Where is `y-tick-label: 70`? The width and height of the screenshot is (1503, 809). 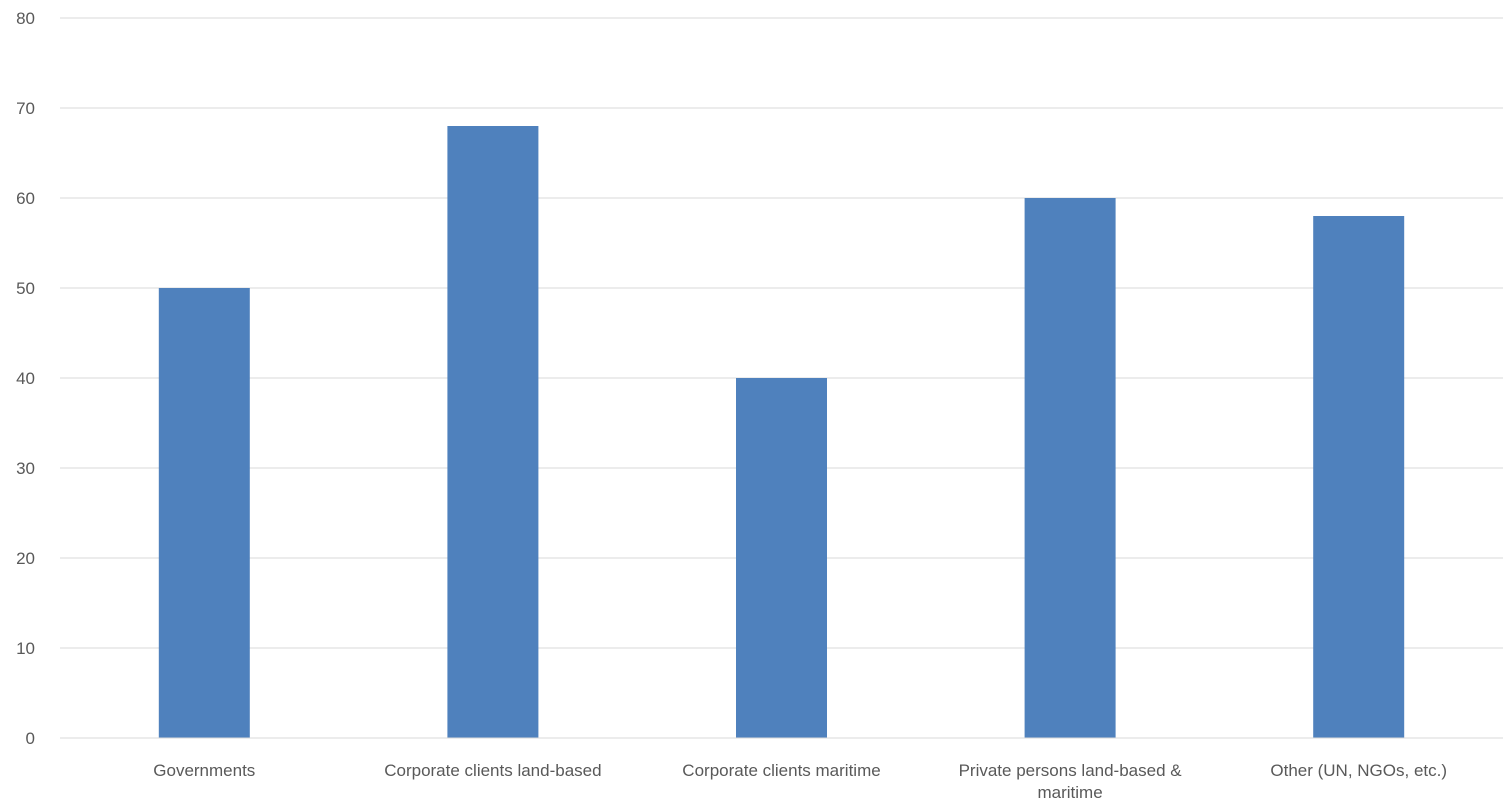 y-tick-label: 70 is located at coordinates (25, 108).